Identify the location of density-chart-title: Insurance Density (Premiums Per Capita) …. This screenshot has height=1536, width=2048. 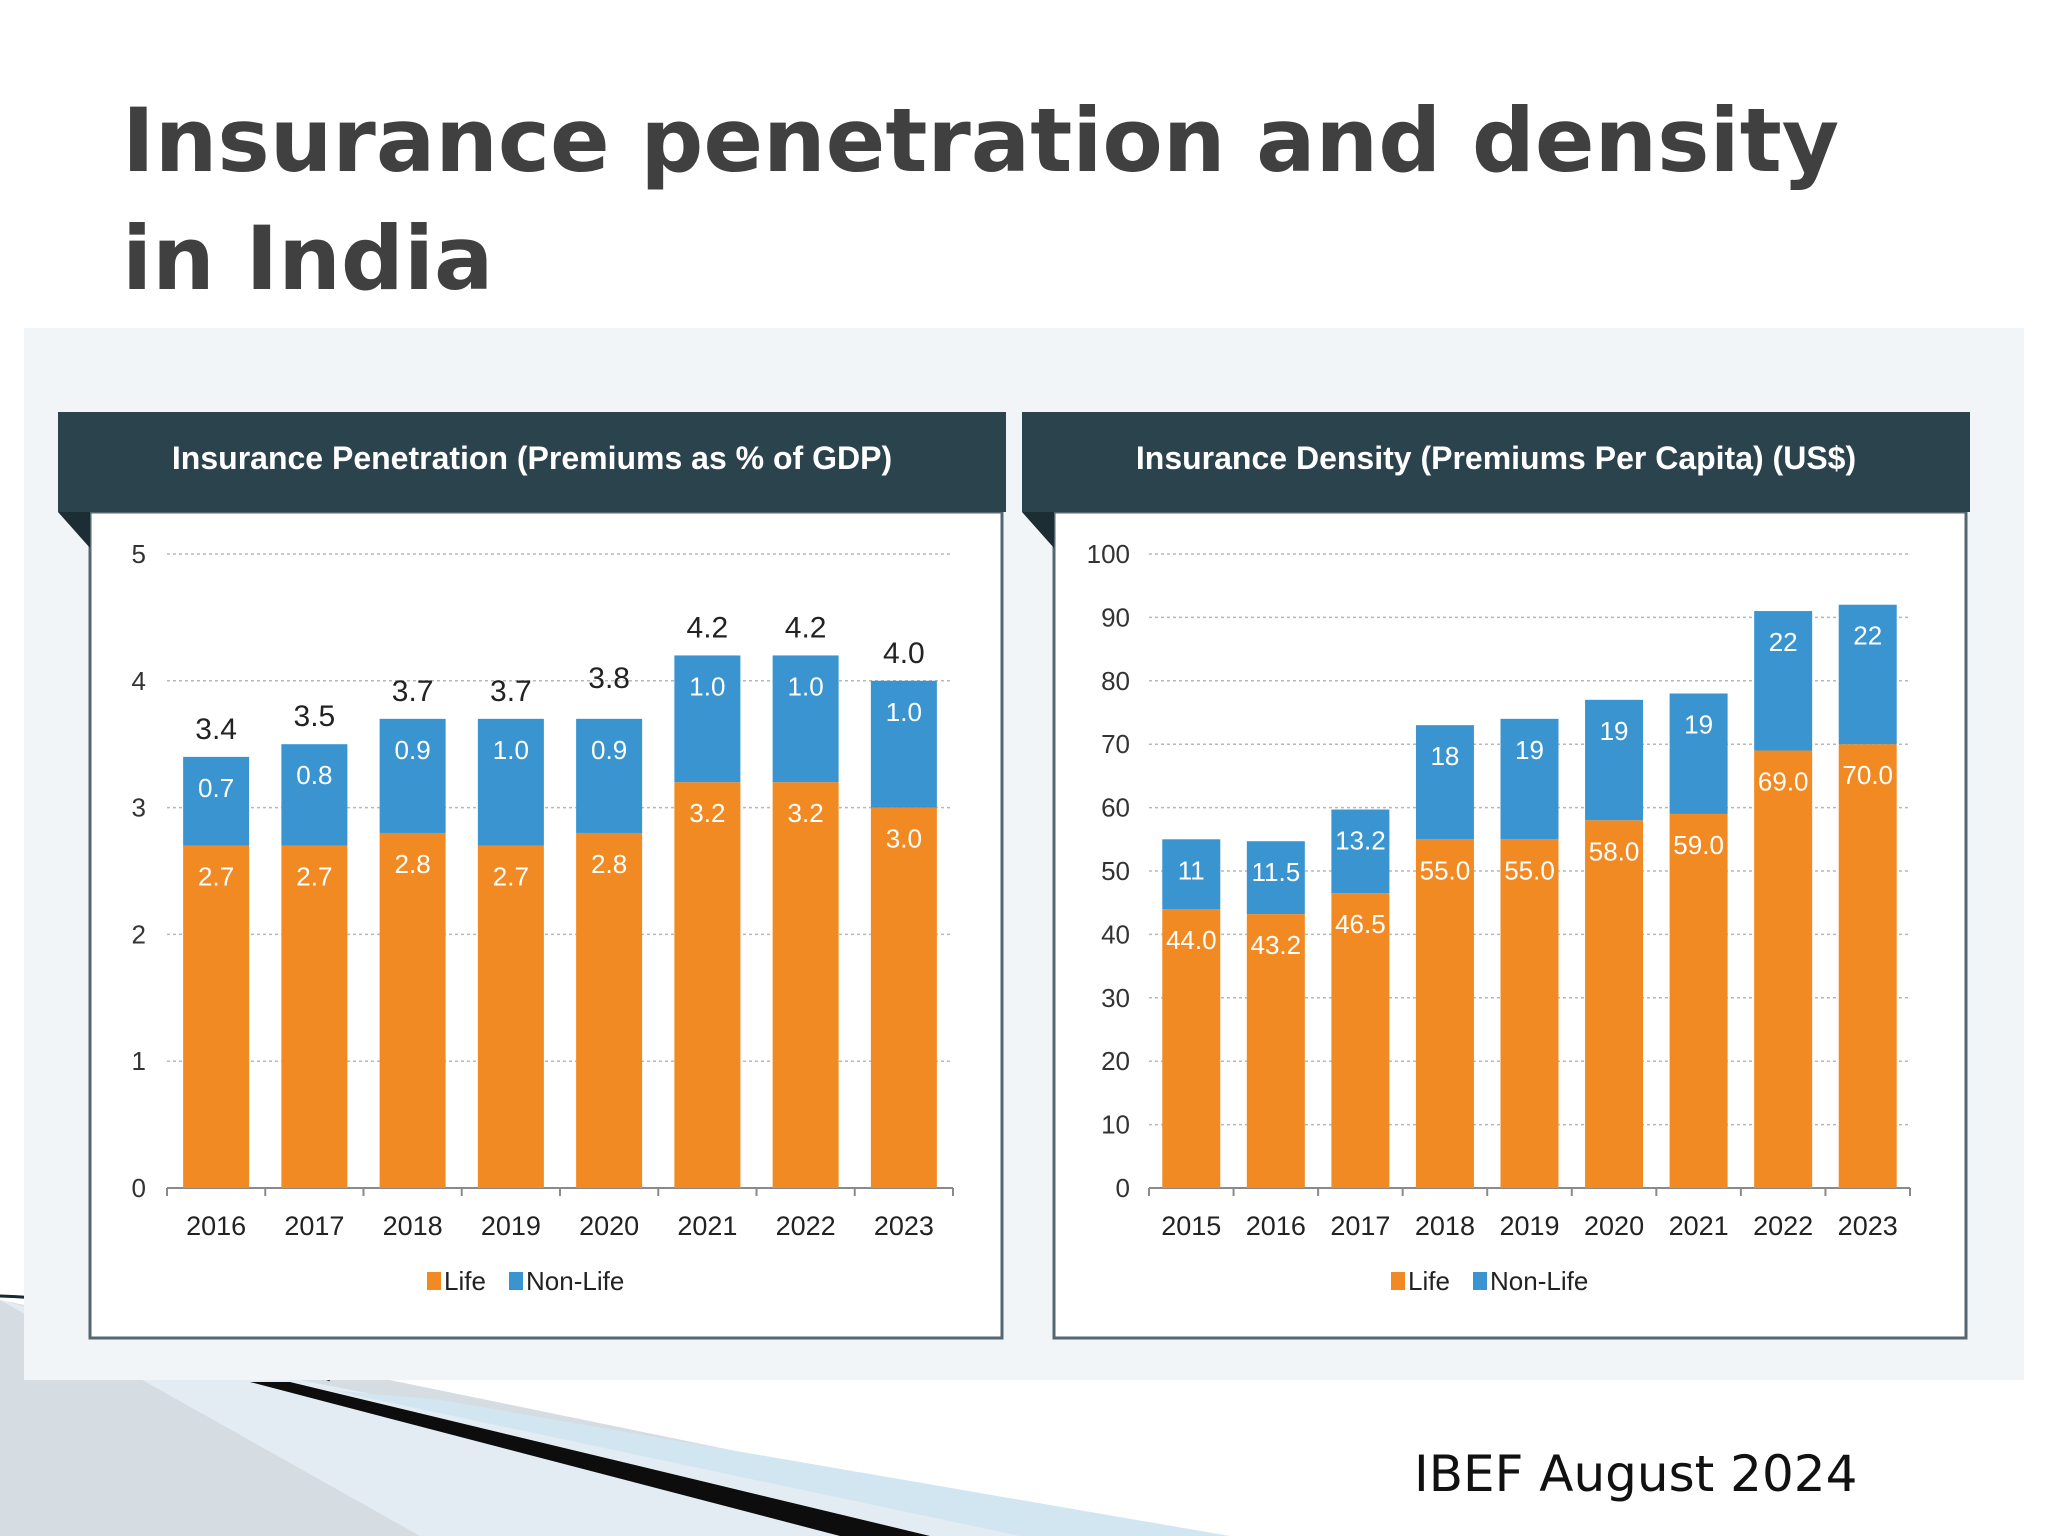
(1496, 458).